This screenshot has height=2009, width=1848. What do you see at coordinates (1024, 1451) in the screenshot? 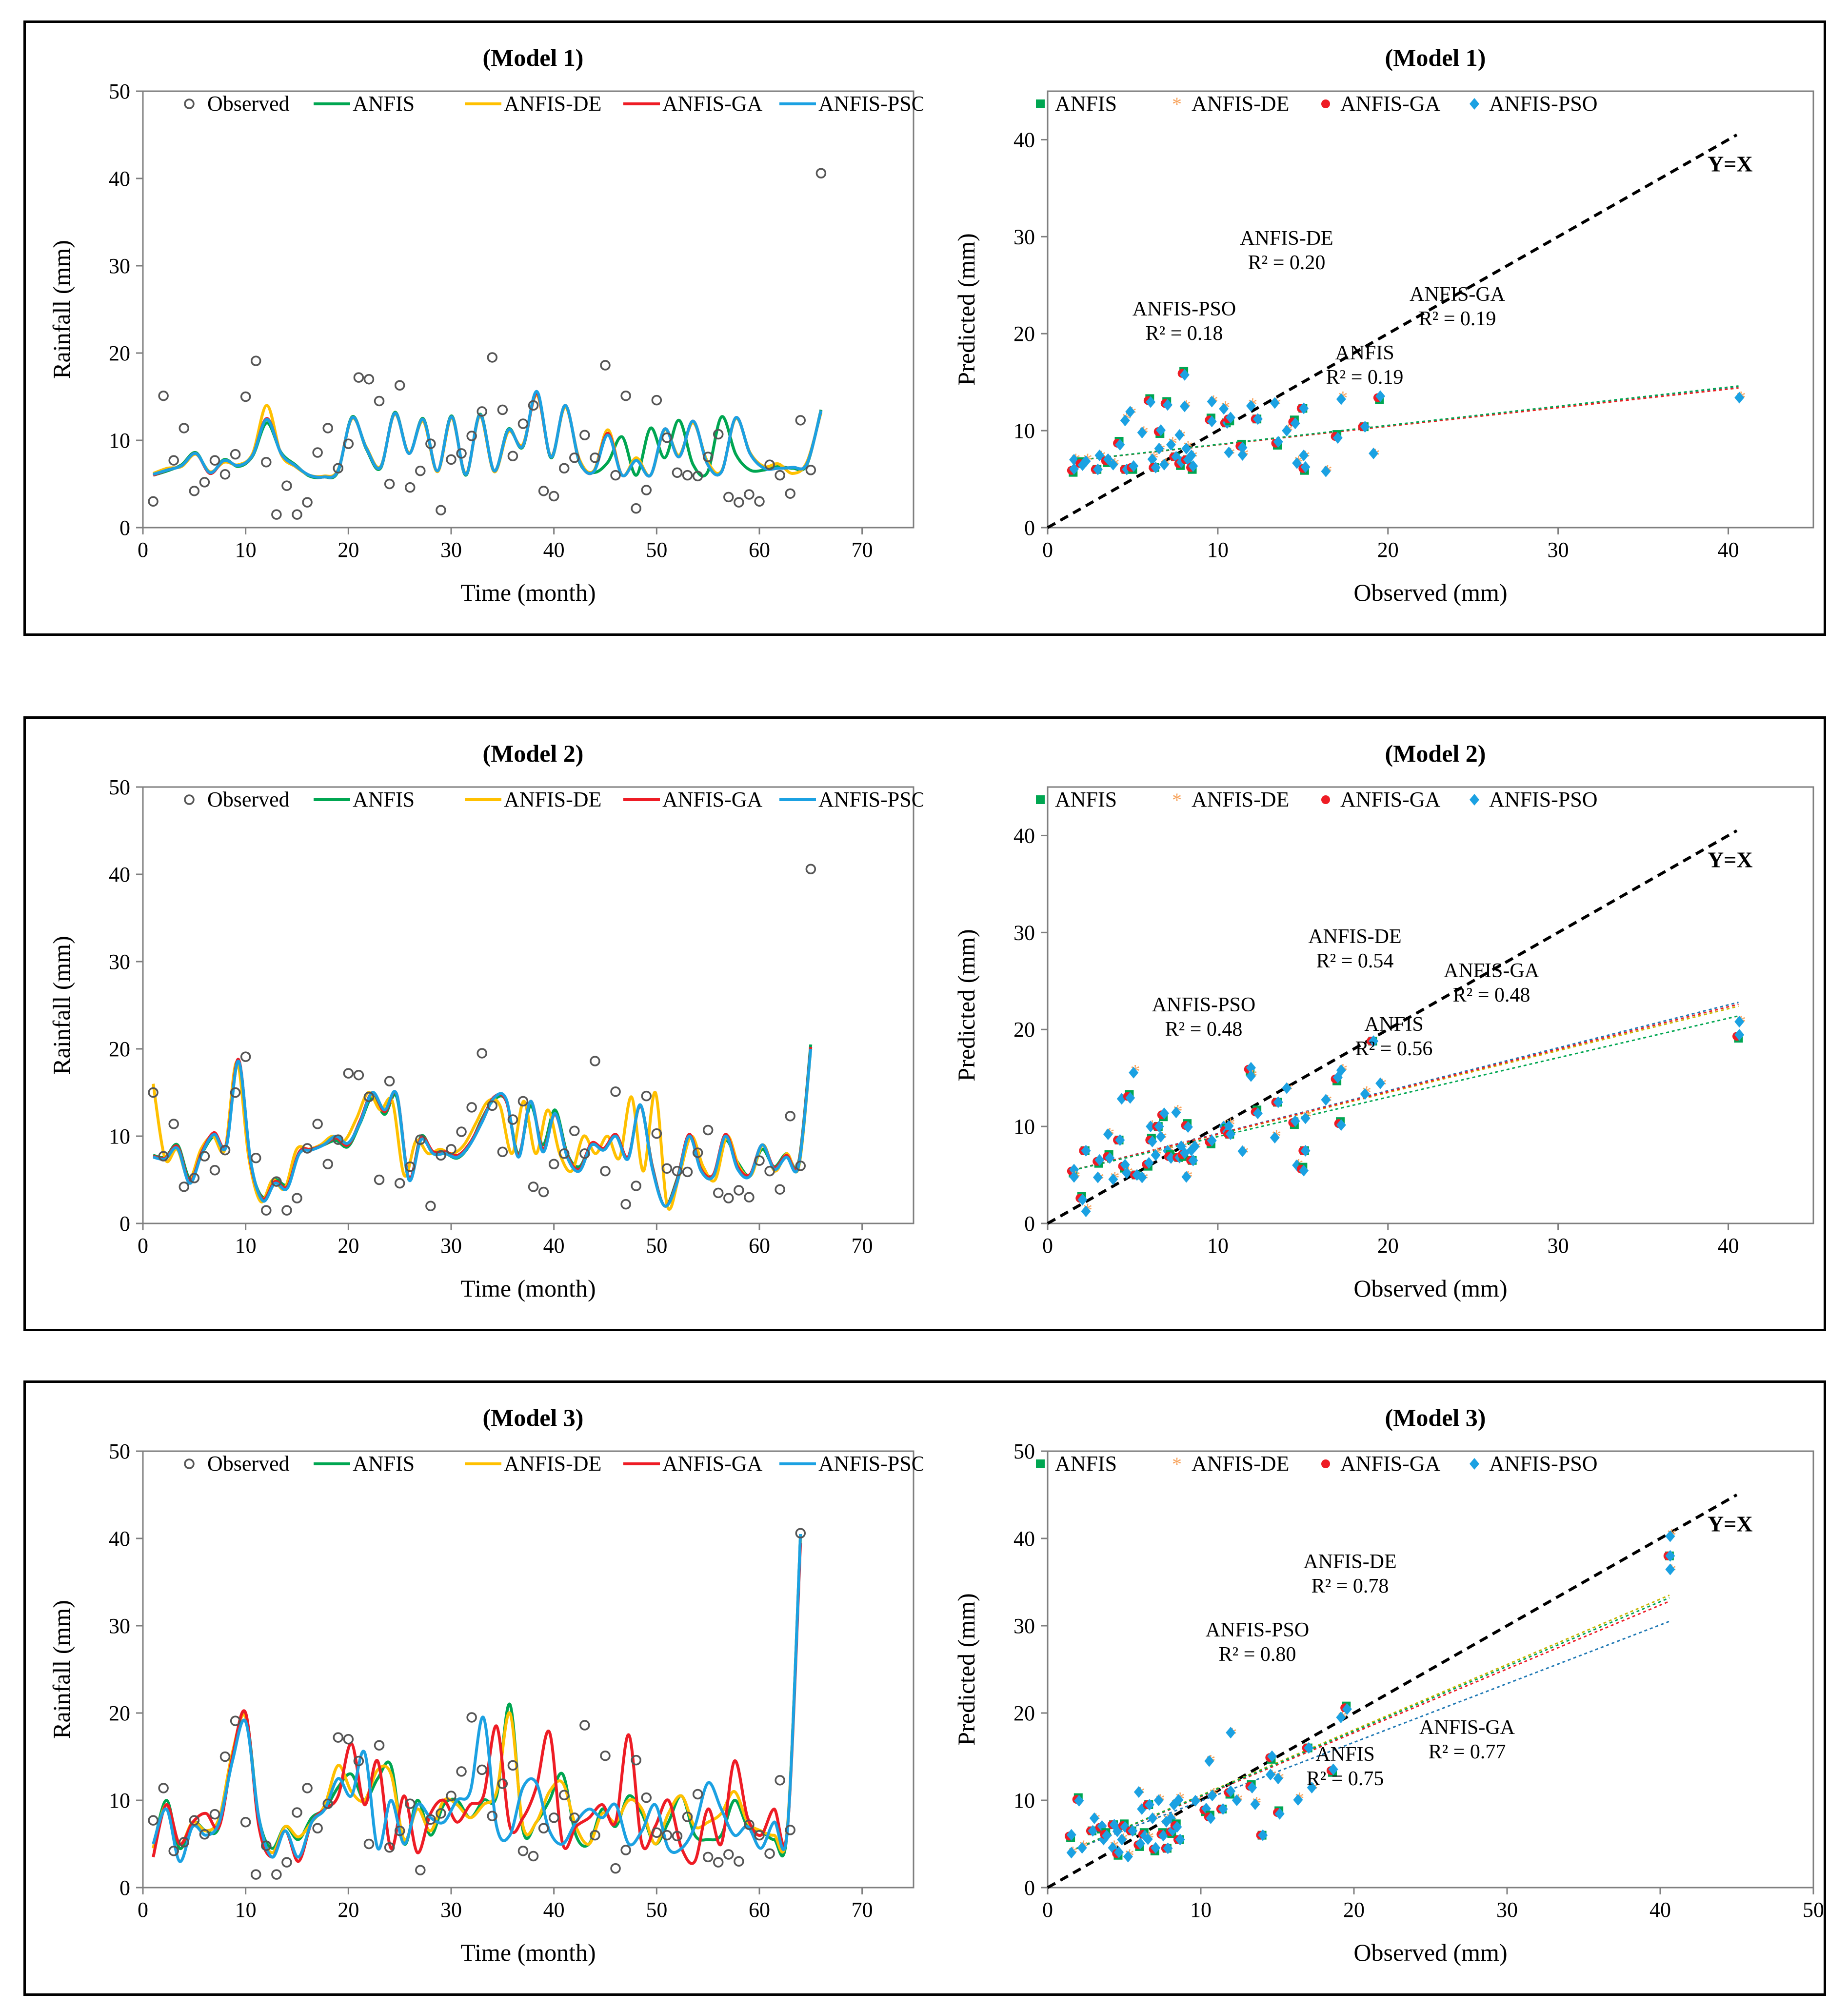
I see `y-tick-label: 50` at bounding box center [1024, 1451].